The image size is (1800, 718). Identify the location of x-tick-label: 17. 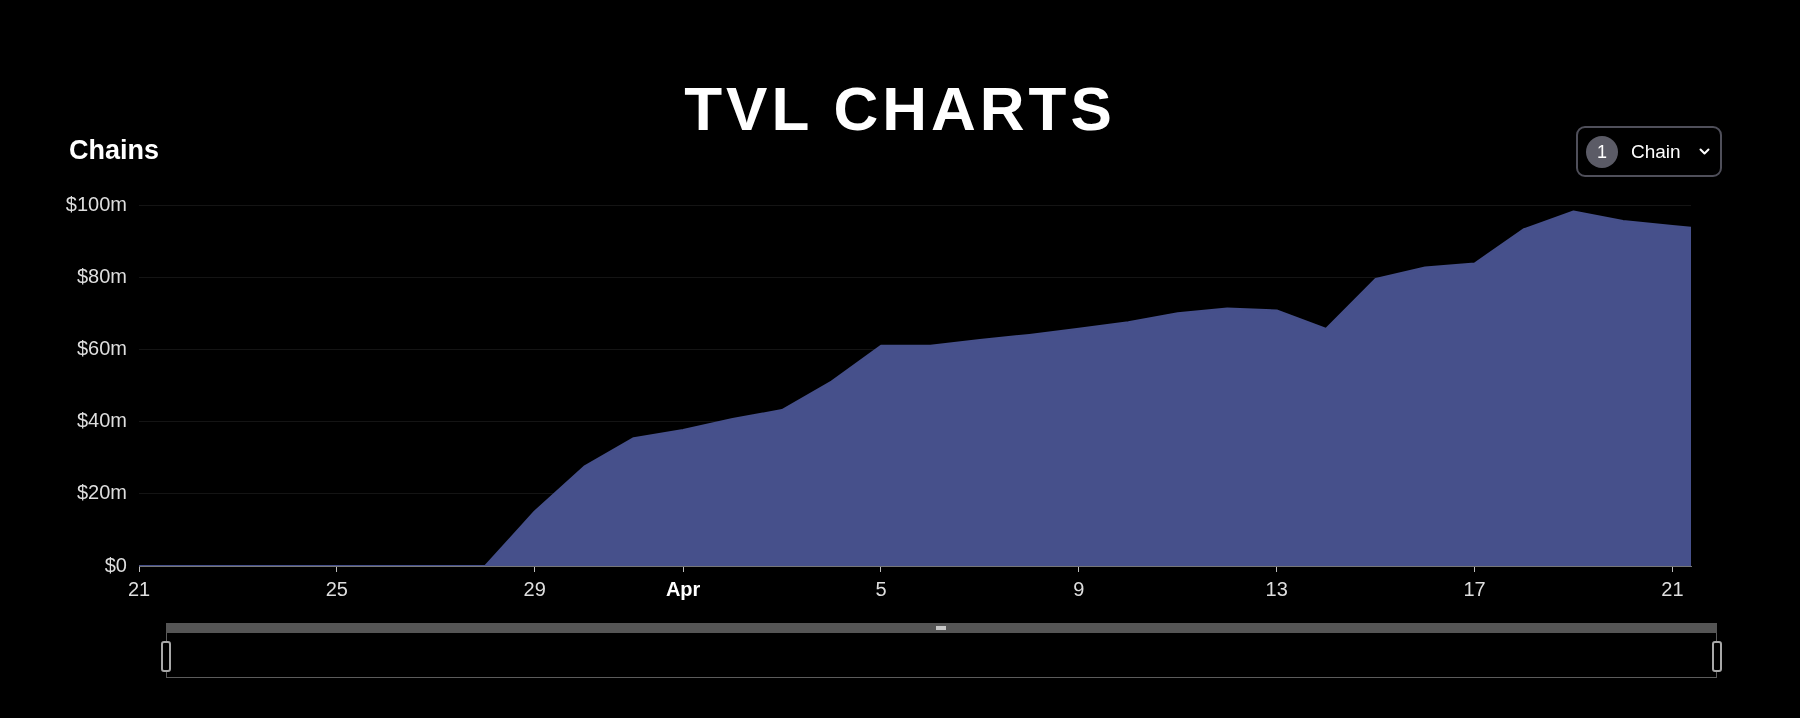
(1474, 588).